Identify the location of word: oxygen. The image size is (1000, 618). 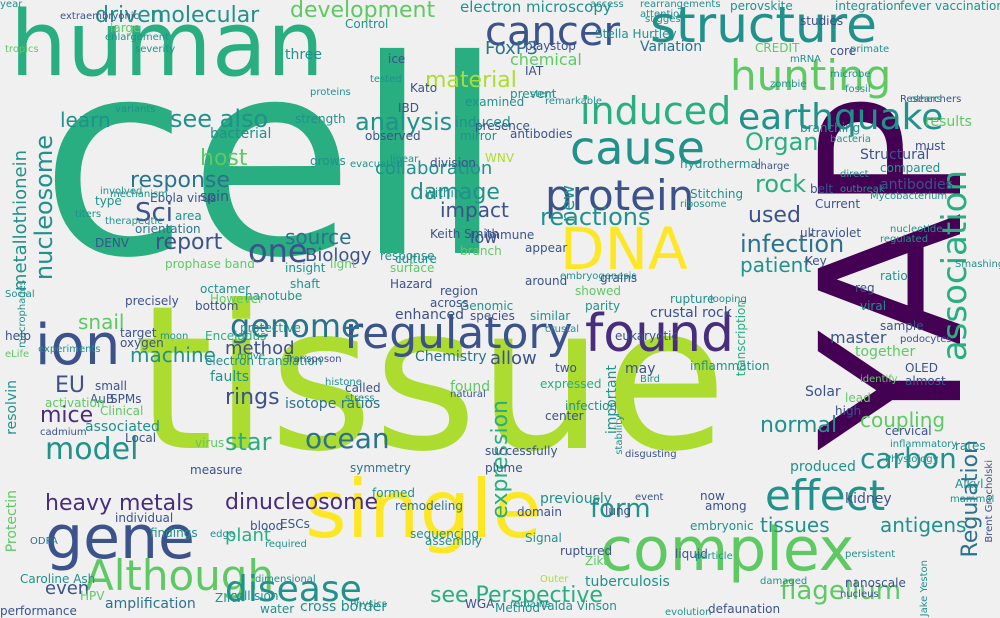
(142, 343).